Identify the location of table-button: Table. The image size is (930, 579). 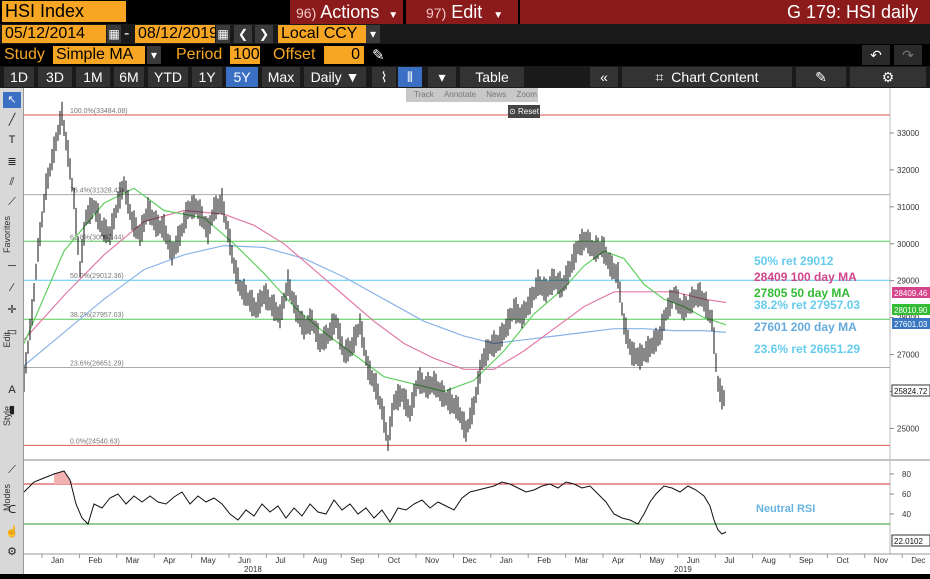
(492, 77).